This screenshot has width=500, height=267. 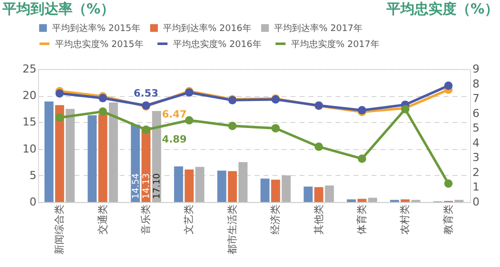 I want to click on y-tick-label: 15, so click(x=29, y=122).